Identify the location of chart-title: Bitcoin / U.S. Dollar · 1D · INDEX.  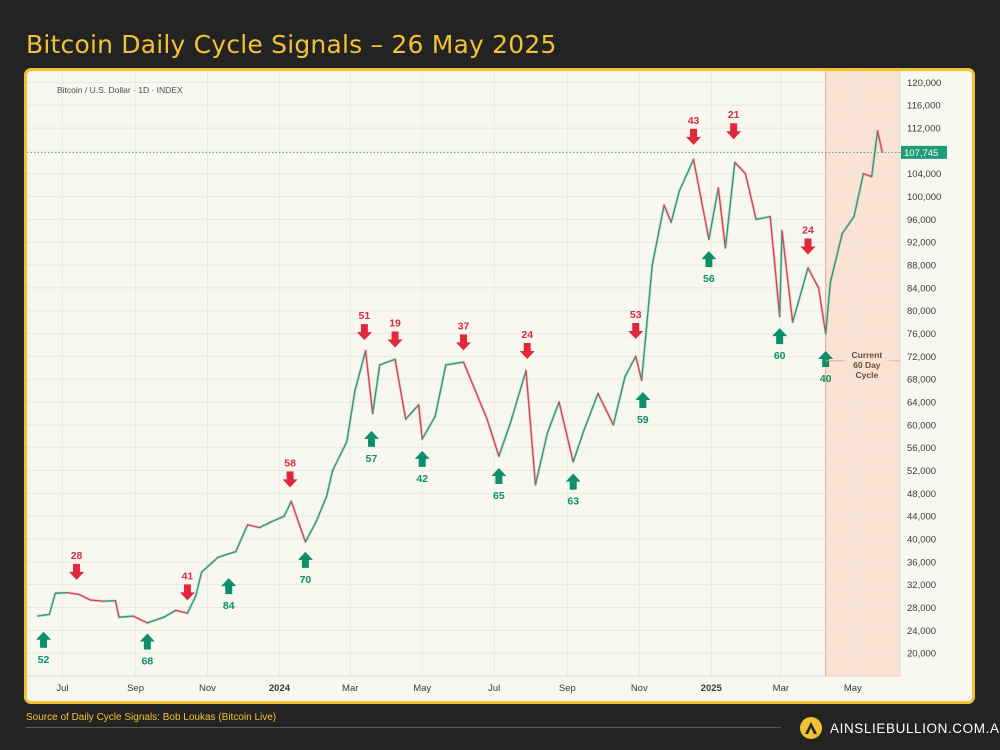
(120, 90).